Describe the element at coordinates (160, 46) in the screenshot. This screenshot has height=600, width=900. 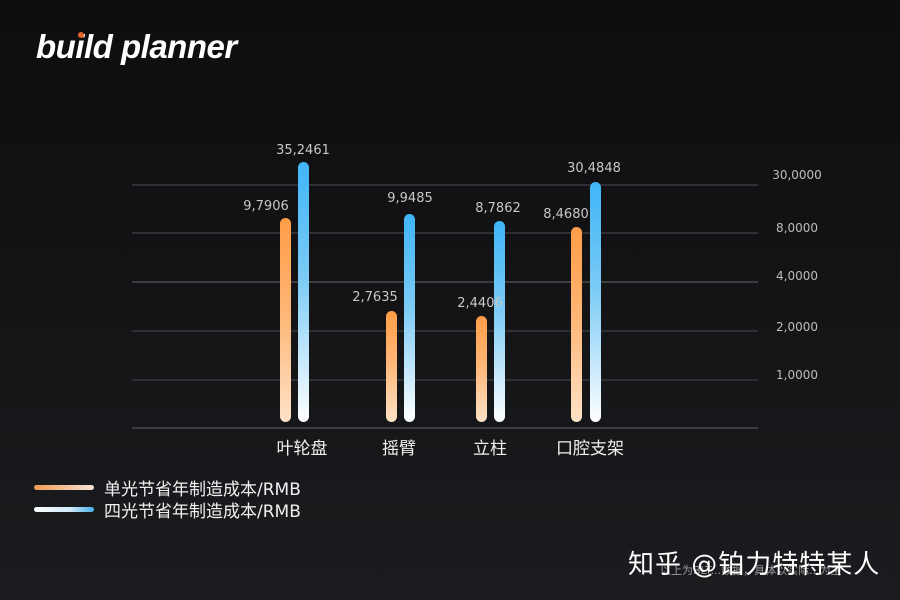
I see `logo-text-part: ld planner` at that location.